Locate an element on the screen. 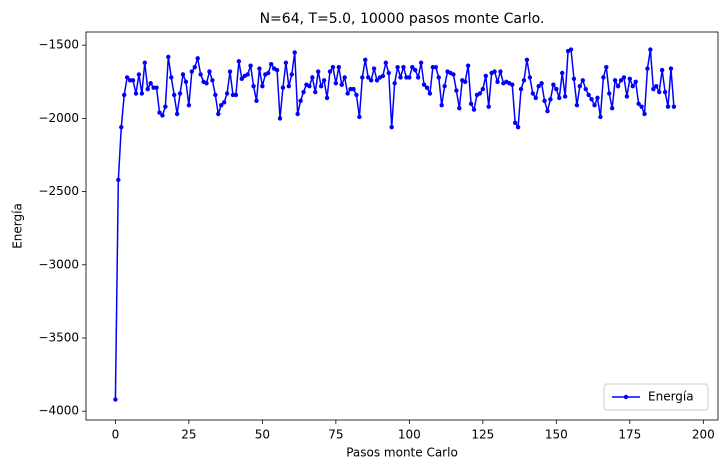 The height and width of the screenshot is (474, 728). x-tick-label: 25 is located at coordinates (188, 435).